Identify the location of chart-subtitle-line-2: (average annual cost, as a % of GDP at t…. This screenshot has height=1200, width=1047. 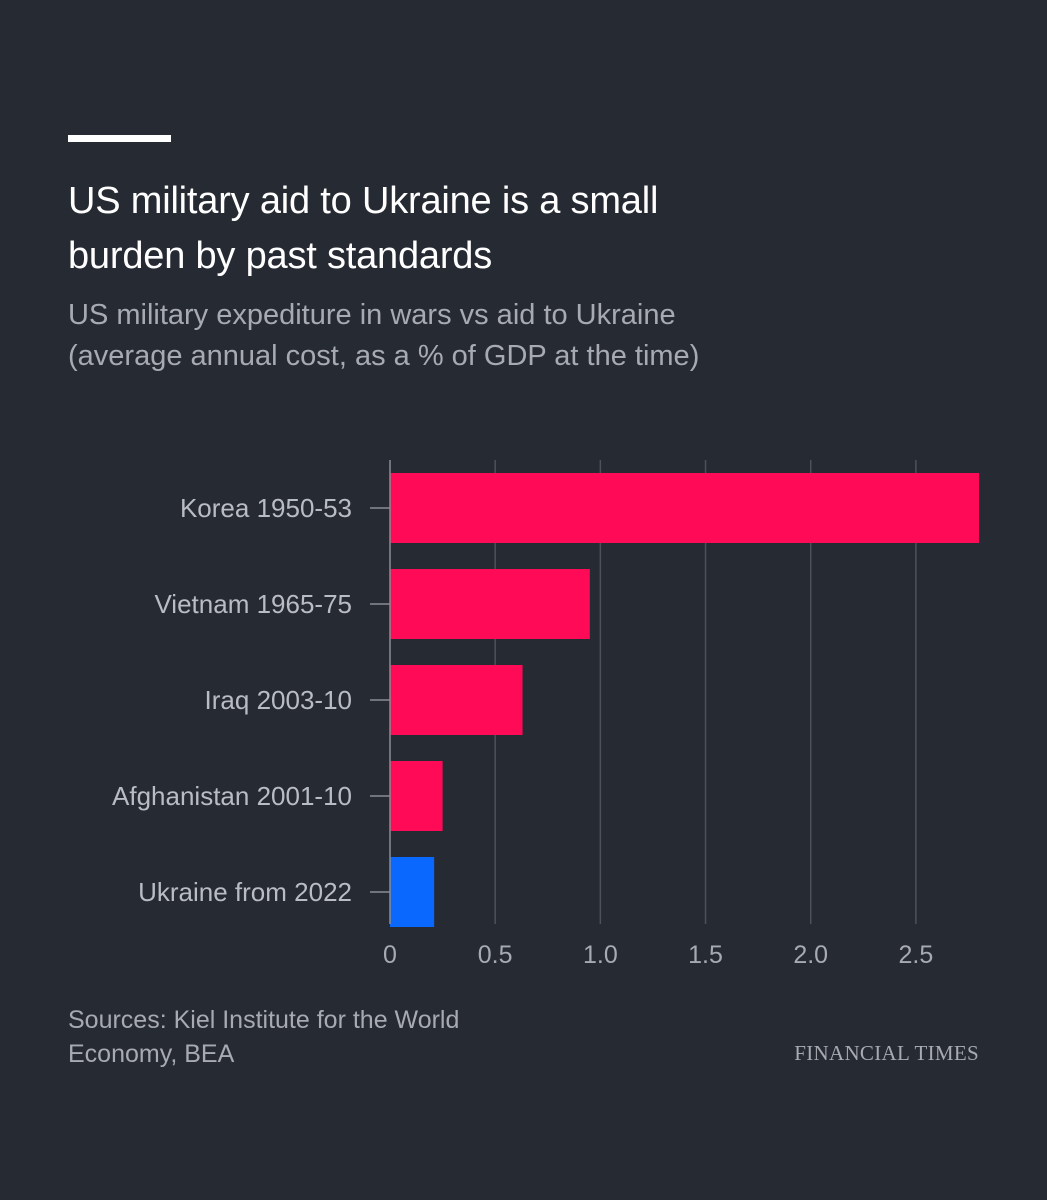
(384, 356).